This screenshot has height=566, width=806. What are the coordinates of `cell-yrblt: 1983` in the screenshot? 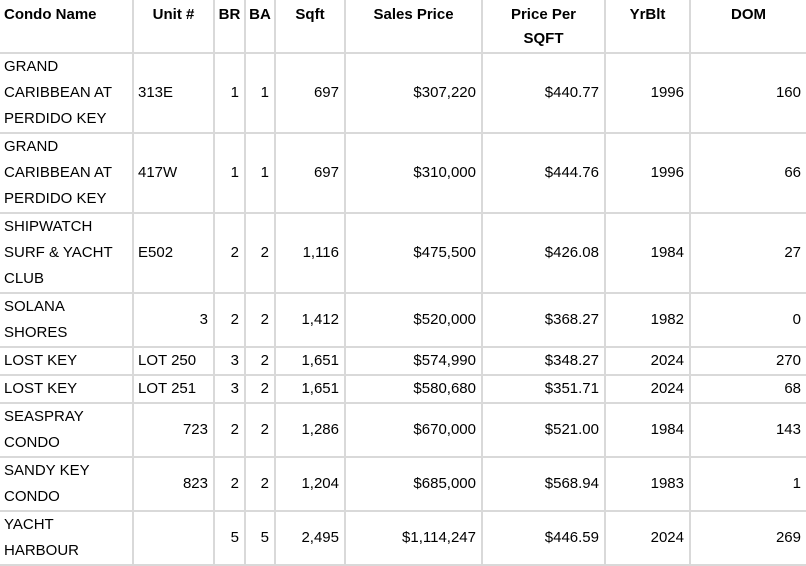 It's located at (647, 484).